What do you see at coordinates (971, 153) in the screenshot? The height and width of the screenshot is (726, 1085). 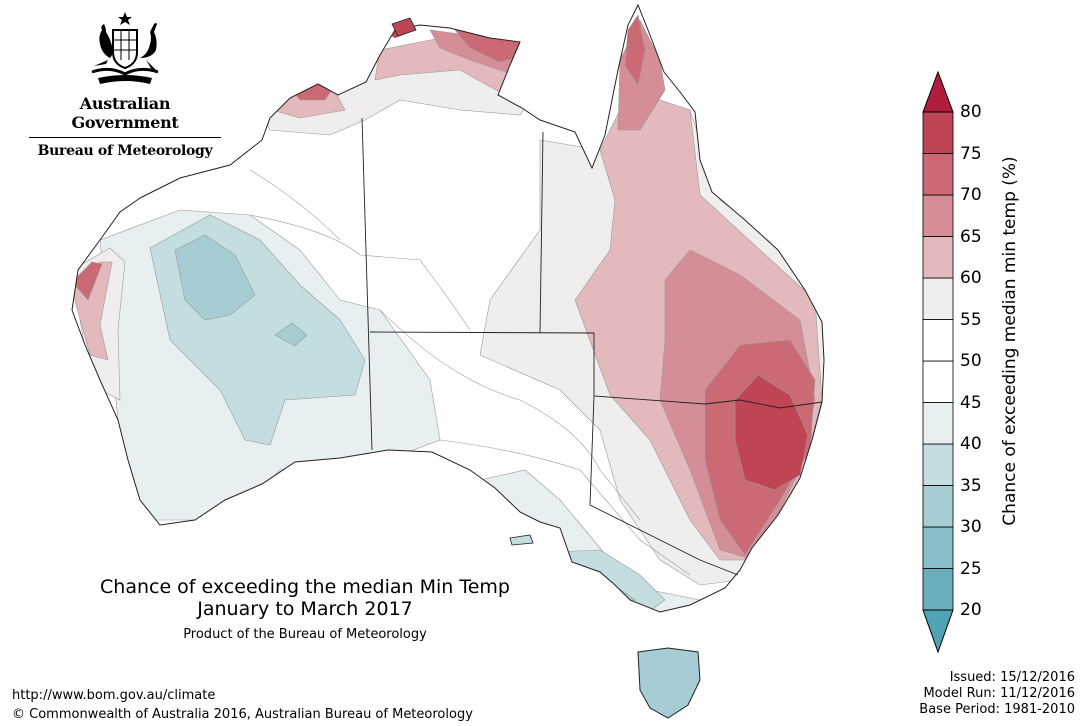 I see `legend-tick-label: 75` at bounding box center [971, 153].